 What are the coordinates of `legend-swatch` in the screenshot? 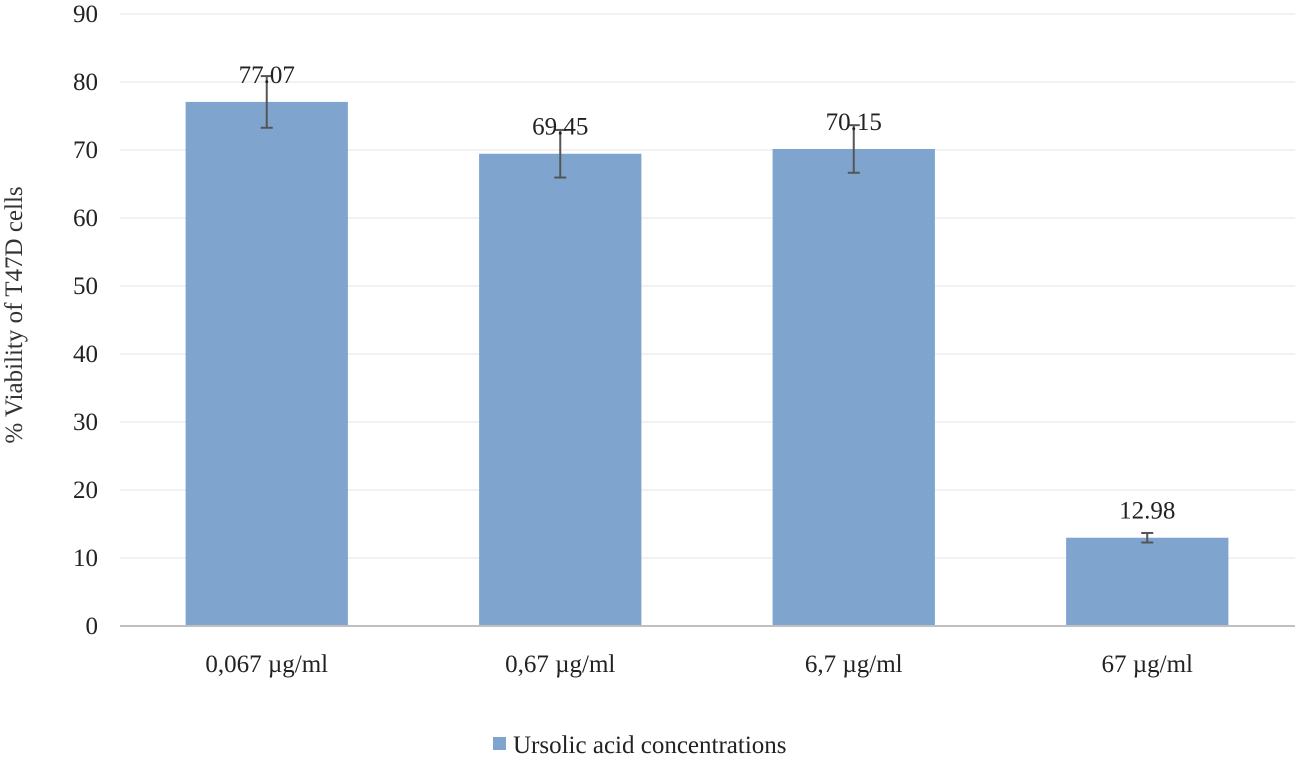 It's located at (499, 743).